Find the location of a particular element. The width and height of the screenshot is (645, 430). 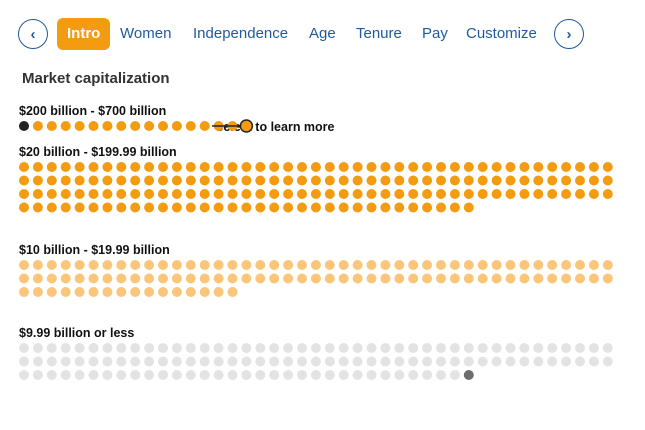

tab-customize: Customize is located at coordinates (501, 33).